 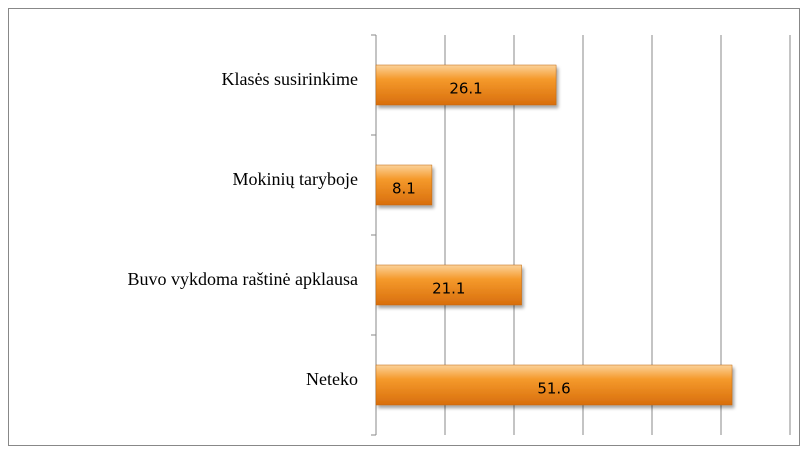 What do you see at coordinates (332, 379) in the screenshot?
I see `y-tick-label: Neteko` at bounding box center [332, 379].